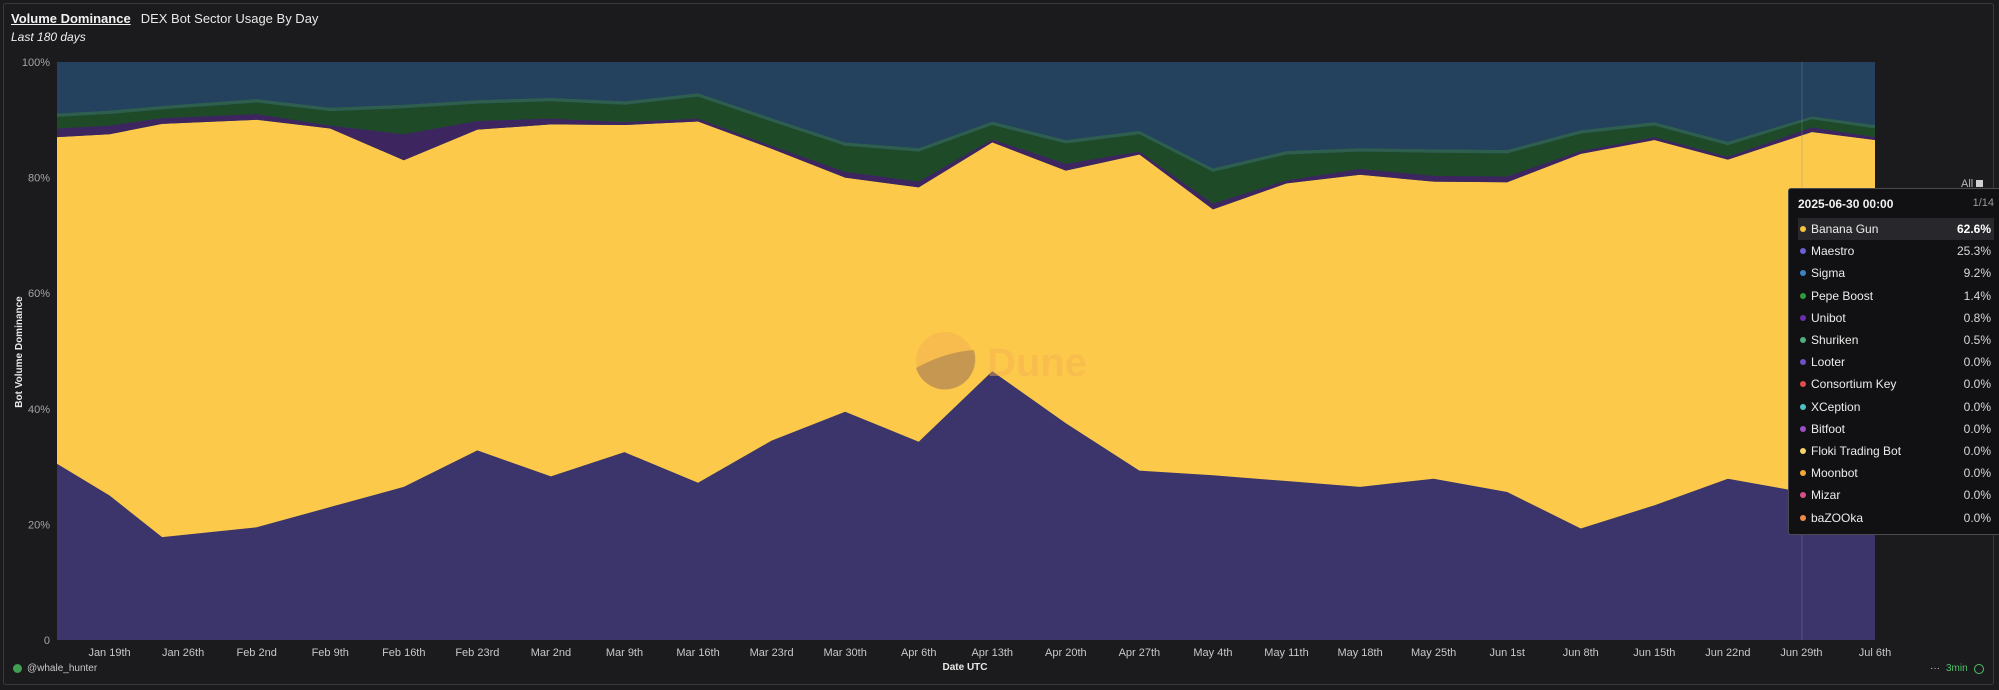 The image size is (1999, 690). Describe the element at coordinates (36, 352) in the screenshot. I see `y-axis: 0 20% 40% 60% 80% 100%` at that location.